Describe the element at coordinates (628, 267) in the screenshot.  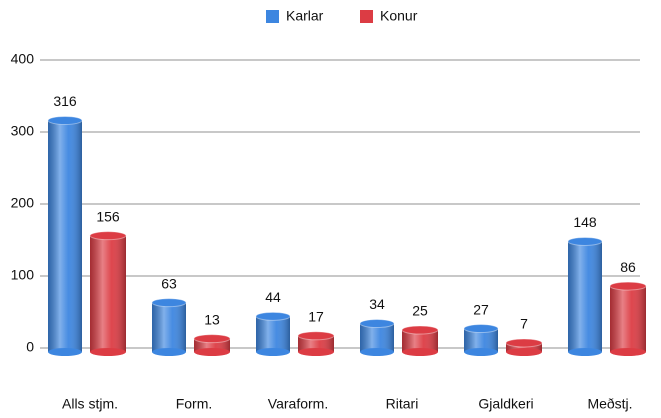
I see `value-label: 86` at that location.